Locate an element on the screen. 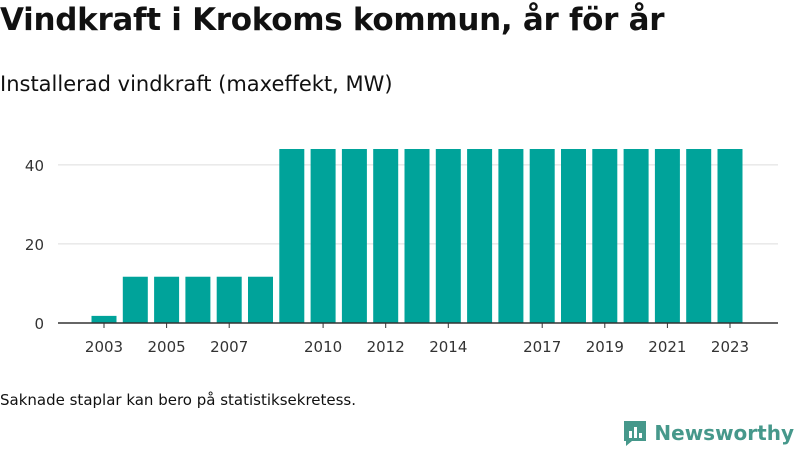 The width and height of the screenshot is (800, 450). x-tick-label: 2014 is located at coordinates (448, 347).